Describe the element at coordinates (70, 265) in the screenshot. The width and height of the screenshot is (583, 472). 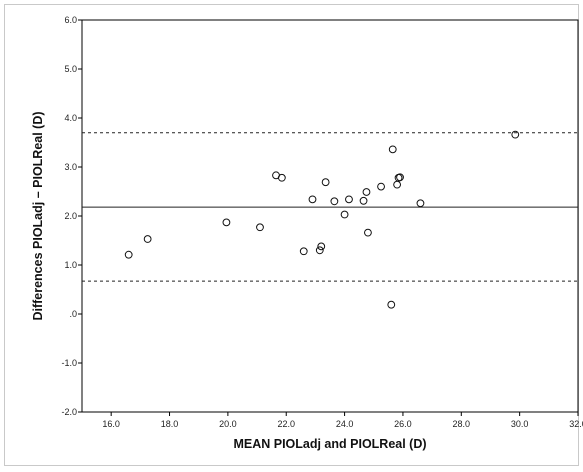
I see `y-tick-label: 1.0` at that location.